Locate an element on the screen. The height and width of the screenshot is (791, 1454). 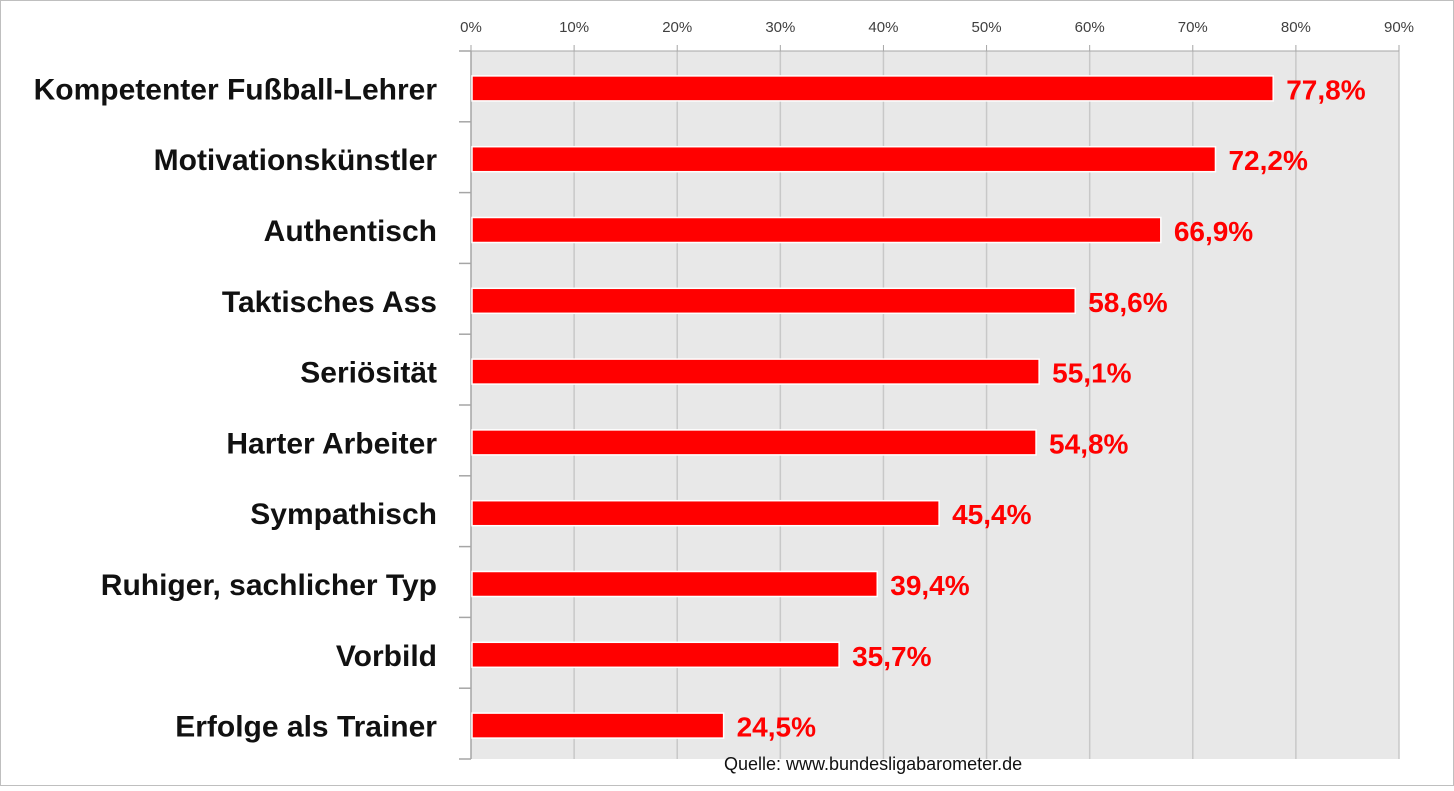
value-label: 45,4% is located at coordinates (991, 514).